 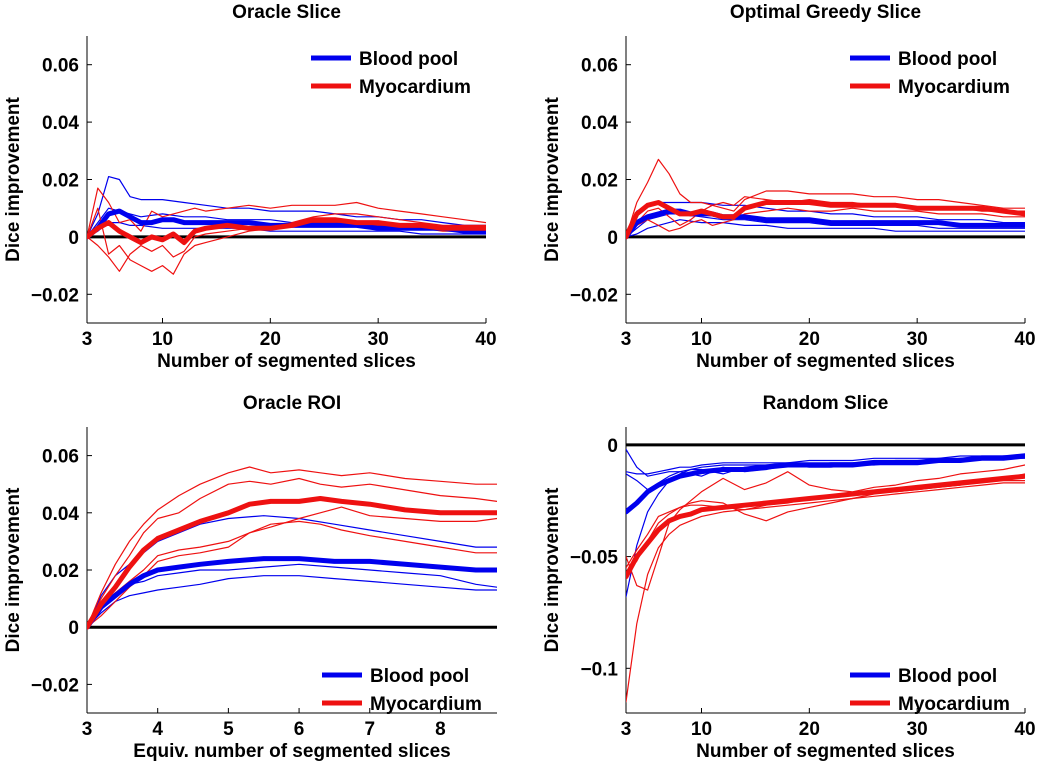 I want to click on x-tick-label: 5, so click(x=228, y=729).